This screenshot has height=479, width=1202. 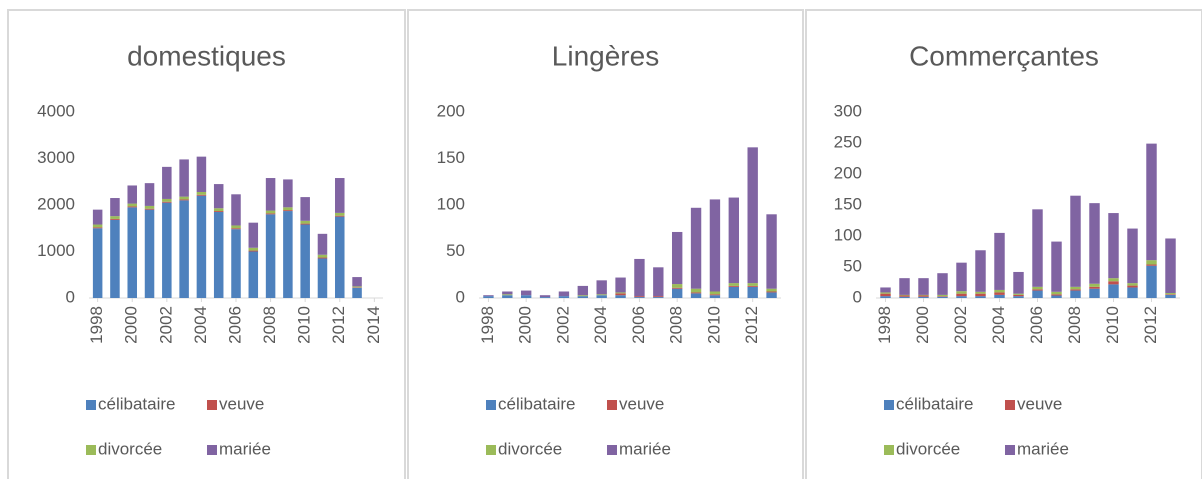 What do you see at coordinates (56, 250) in the screenshot?
I see `y-tick-label: 1000` at bounding box center [56, 250].